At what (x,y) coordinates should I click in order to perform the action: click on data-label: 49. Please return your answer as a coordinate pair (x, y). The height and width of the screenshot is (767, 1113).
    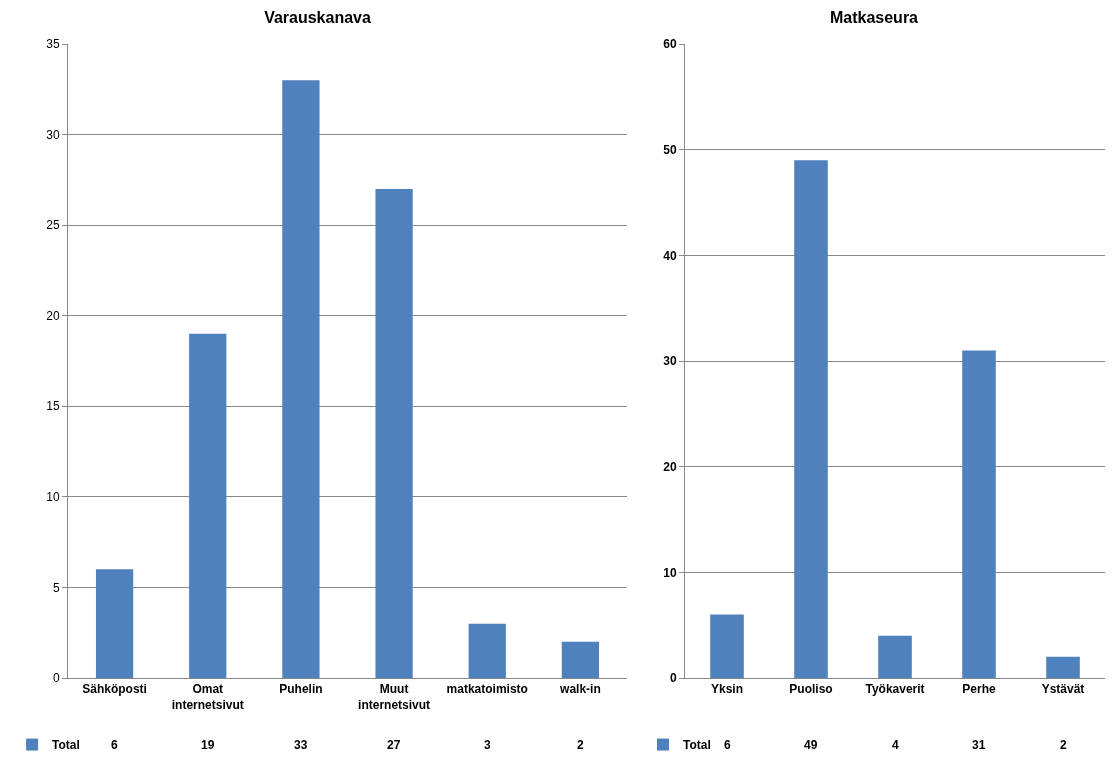
    Looking at the image, I should click on (811, 745).